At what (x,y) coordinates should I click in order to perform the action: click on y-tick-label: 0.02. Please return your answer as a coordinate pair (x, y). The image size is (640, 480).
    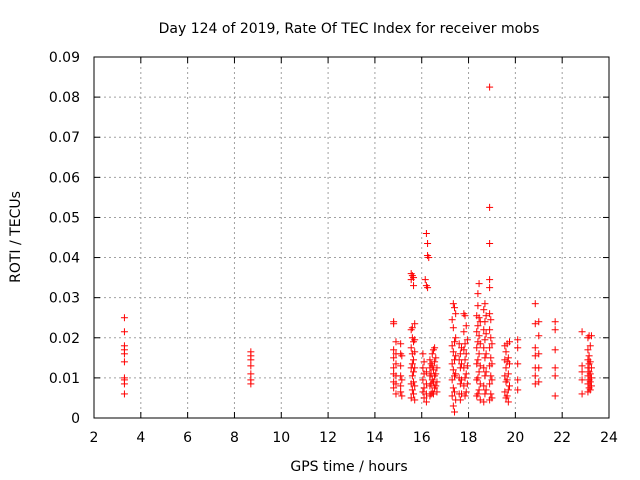
    Looking at the image, I should click on (64, 339).